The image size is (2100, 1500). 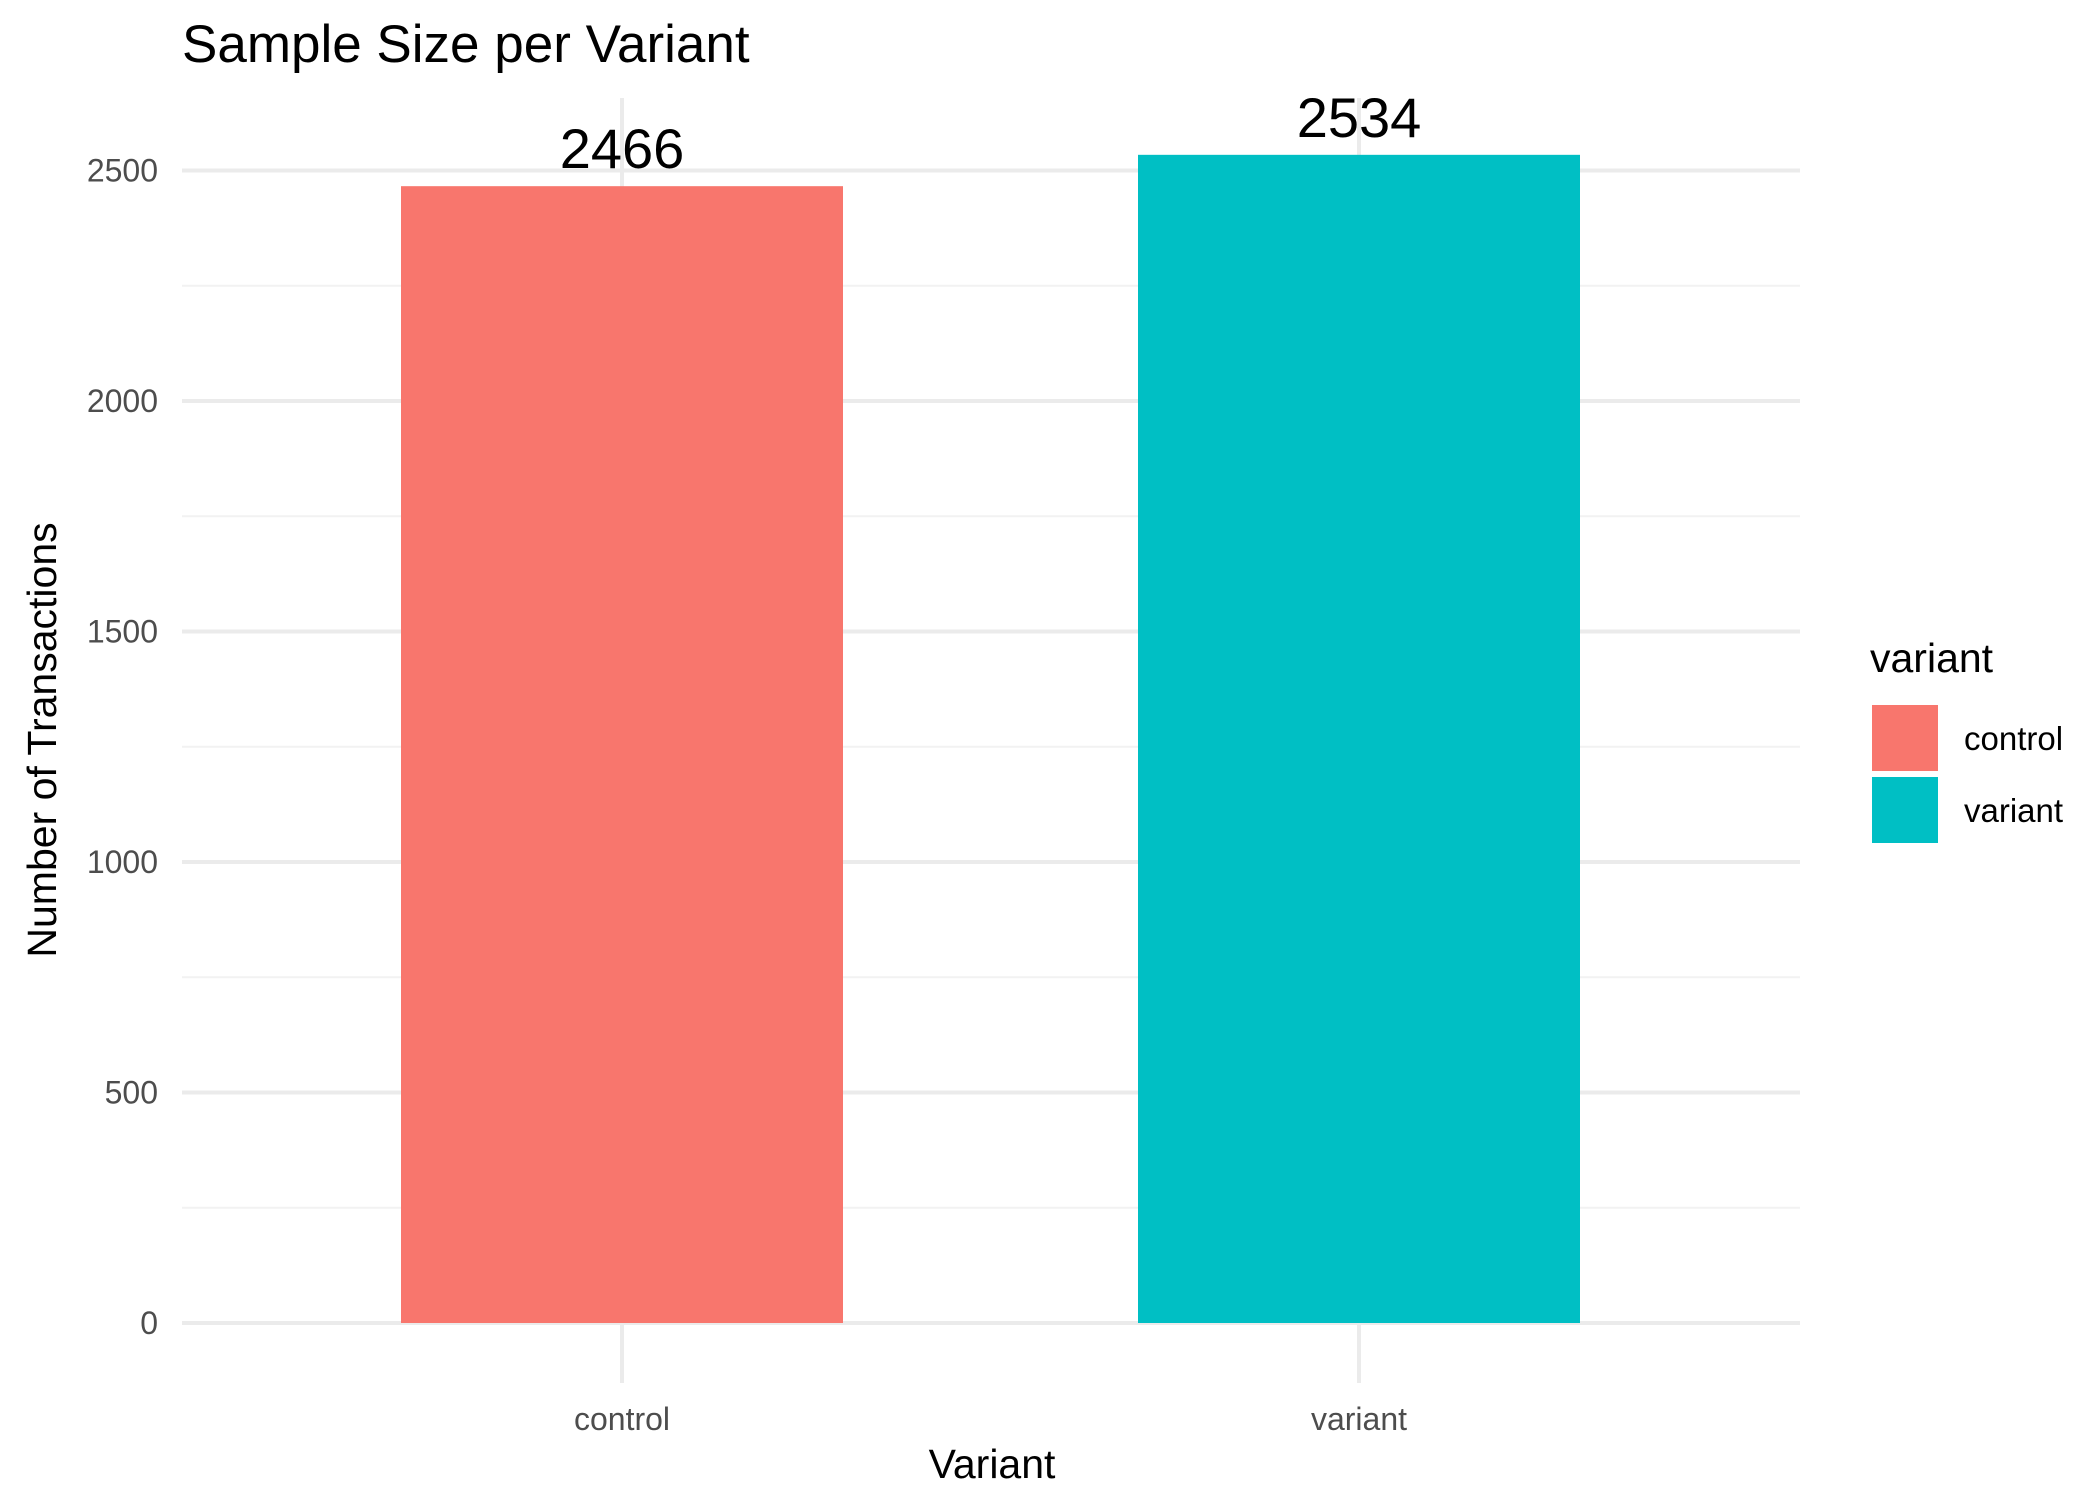 I want to click on data-label-variant: 2534, so click(x=1359, y=117).